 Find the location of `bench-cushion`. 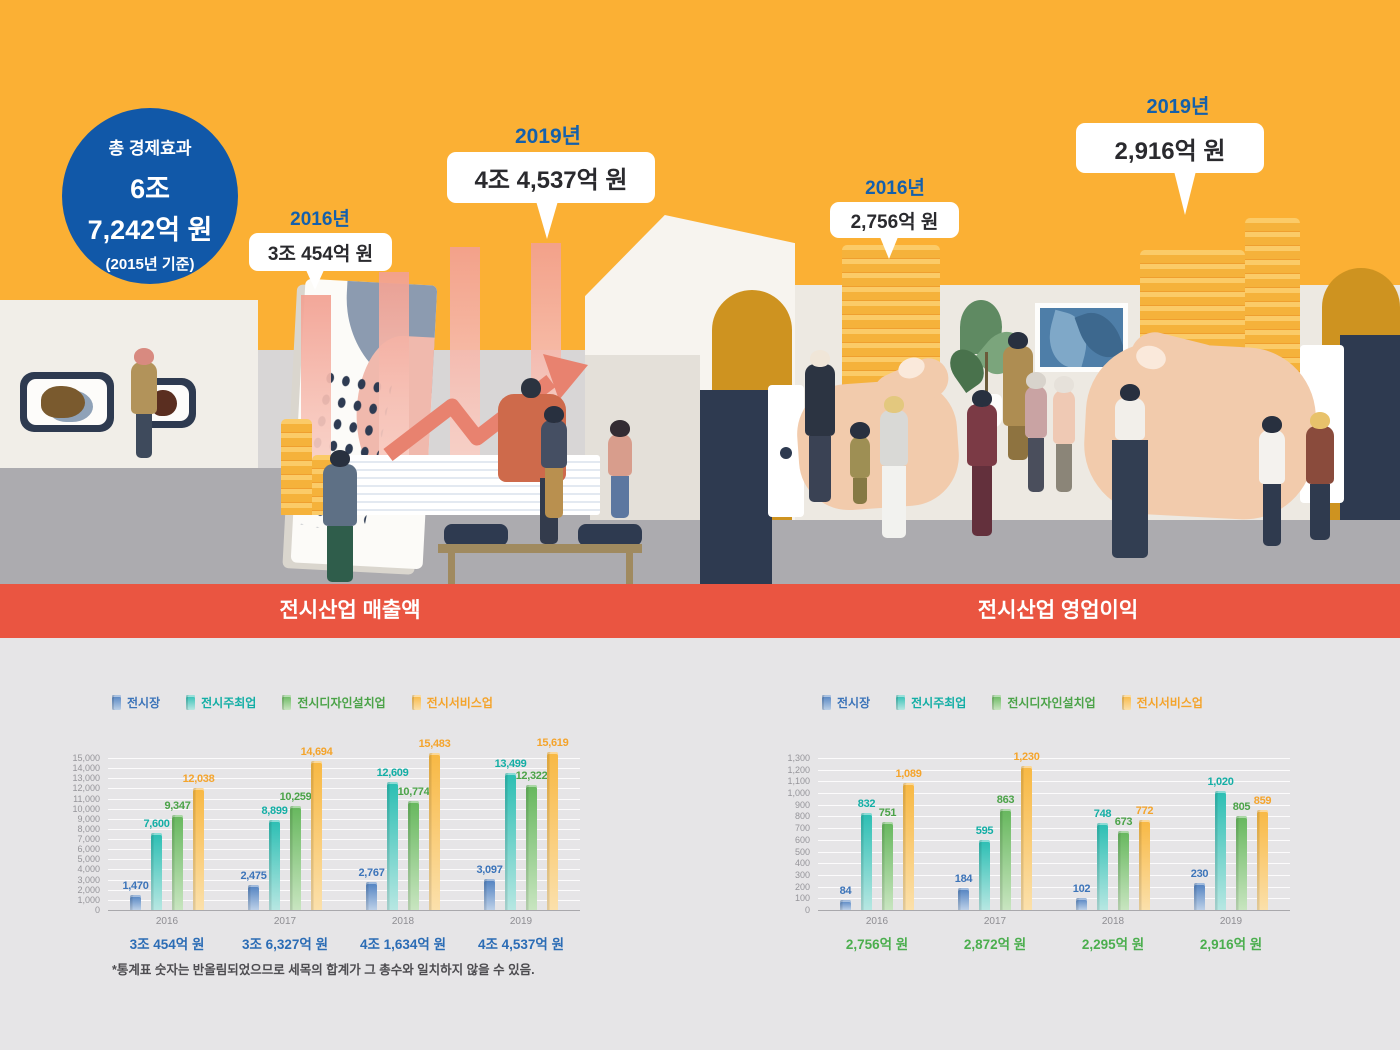

bench-cushion is located at coordinates (610, 535).